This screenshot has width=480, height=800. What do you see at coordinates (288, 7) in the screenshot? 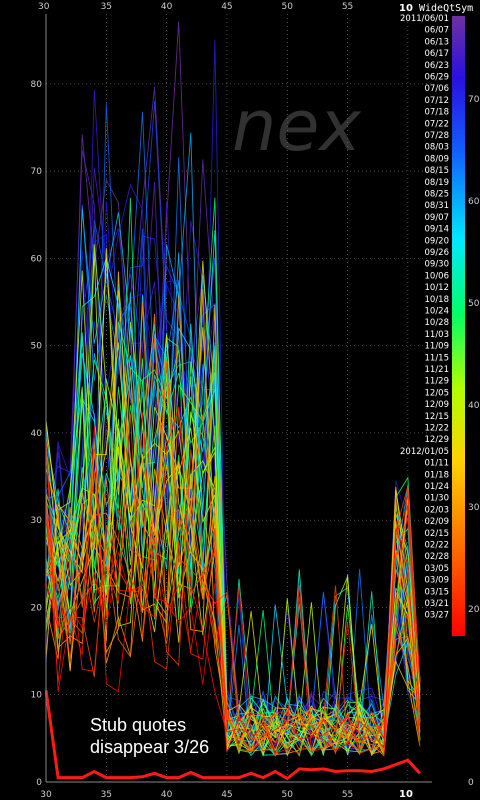
I see `x-tick-label-top: 50` at bounding box center [288, 7].